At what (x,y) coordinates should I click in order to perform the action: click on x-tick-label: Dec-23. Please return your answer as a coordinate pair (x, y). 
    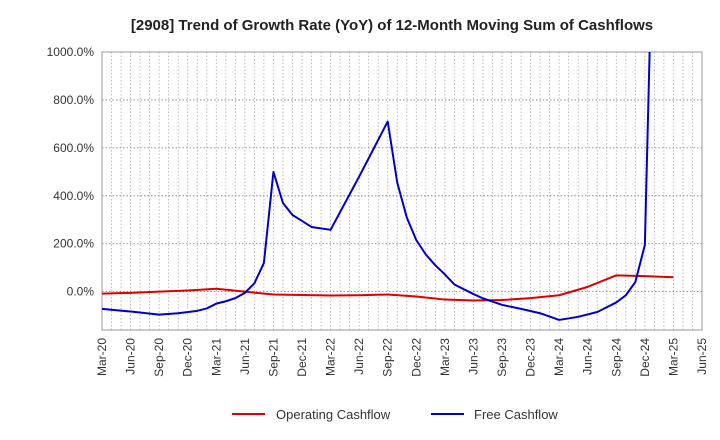
    Looking at the image, I should click on (531, 357).